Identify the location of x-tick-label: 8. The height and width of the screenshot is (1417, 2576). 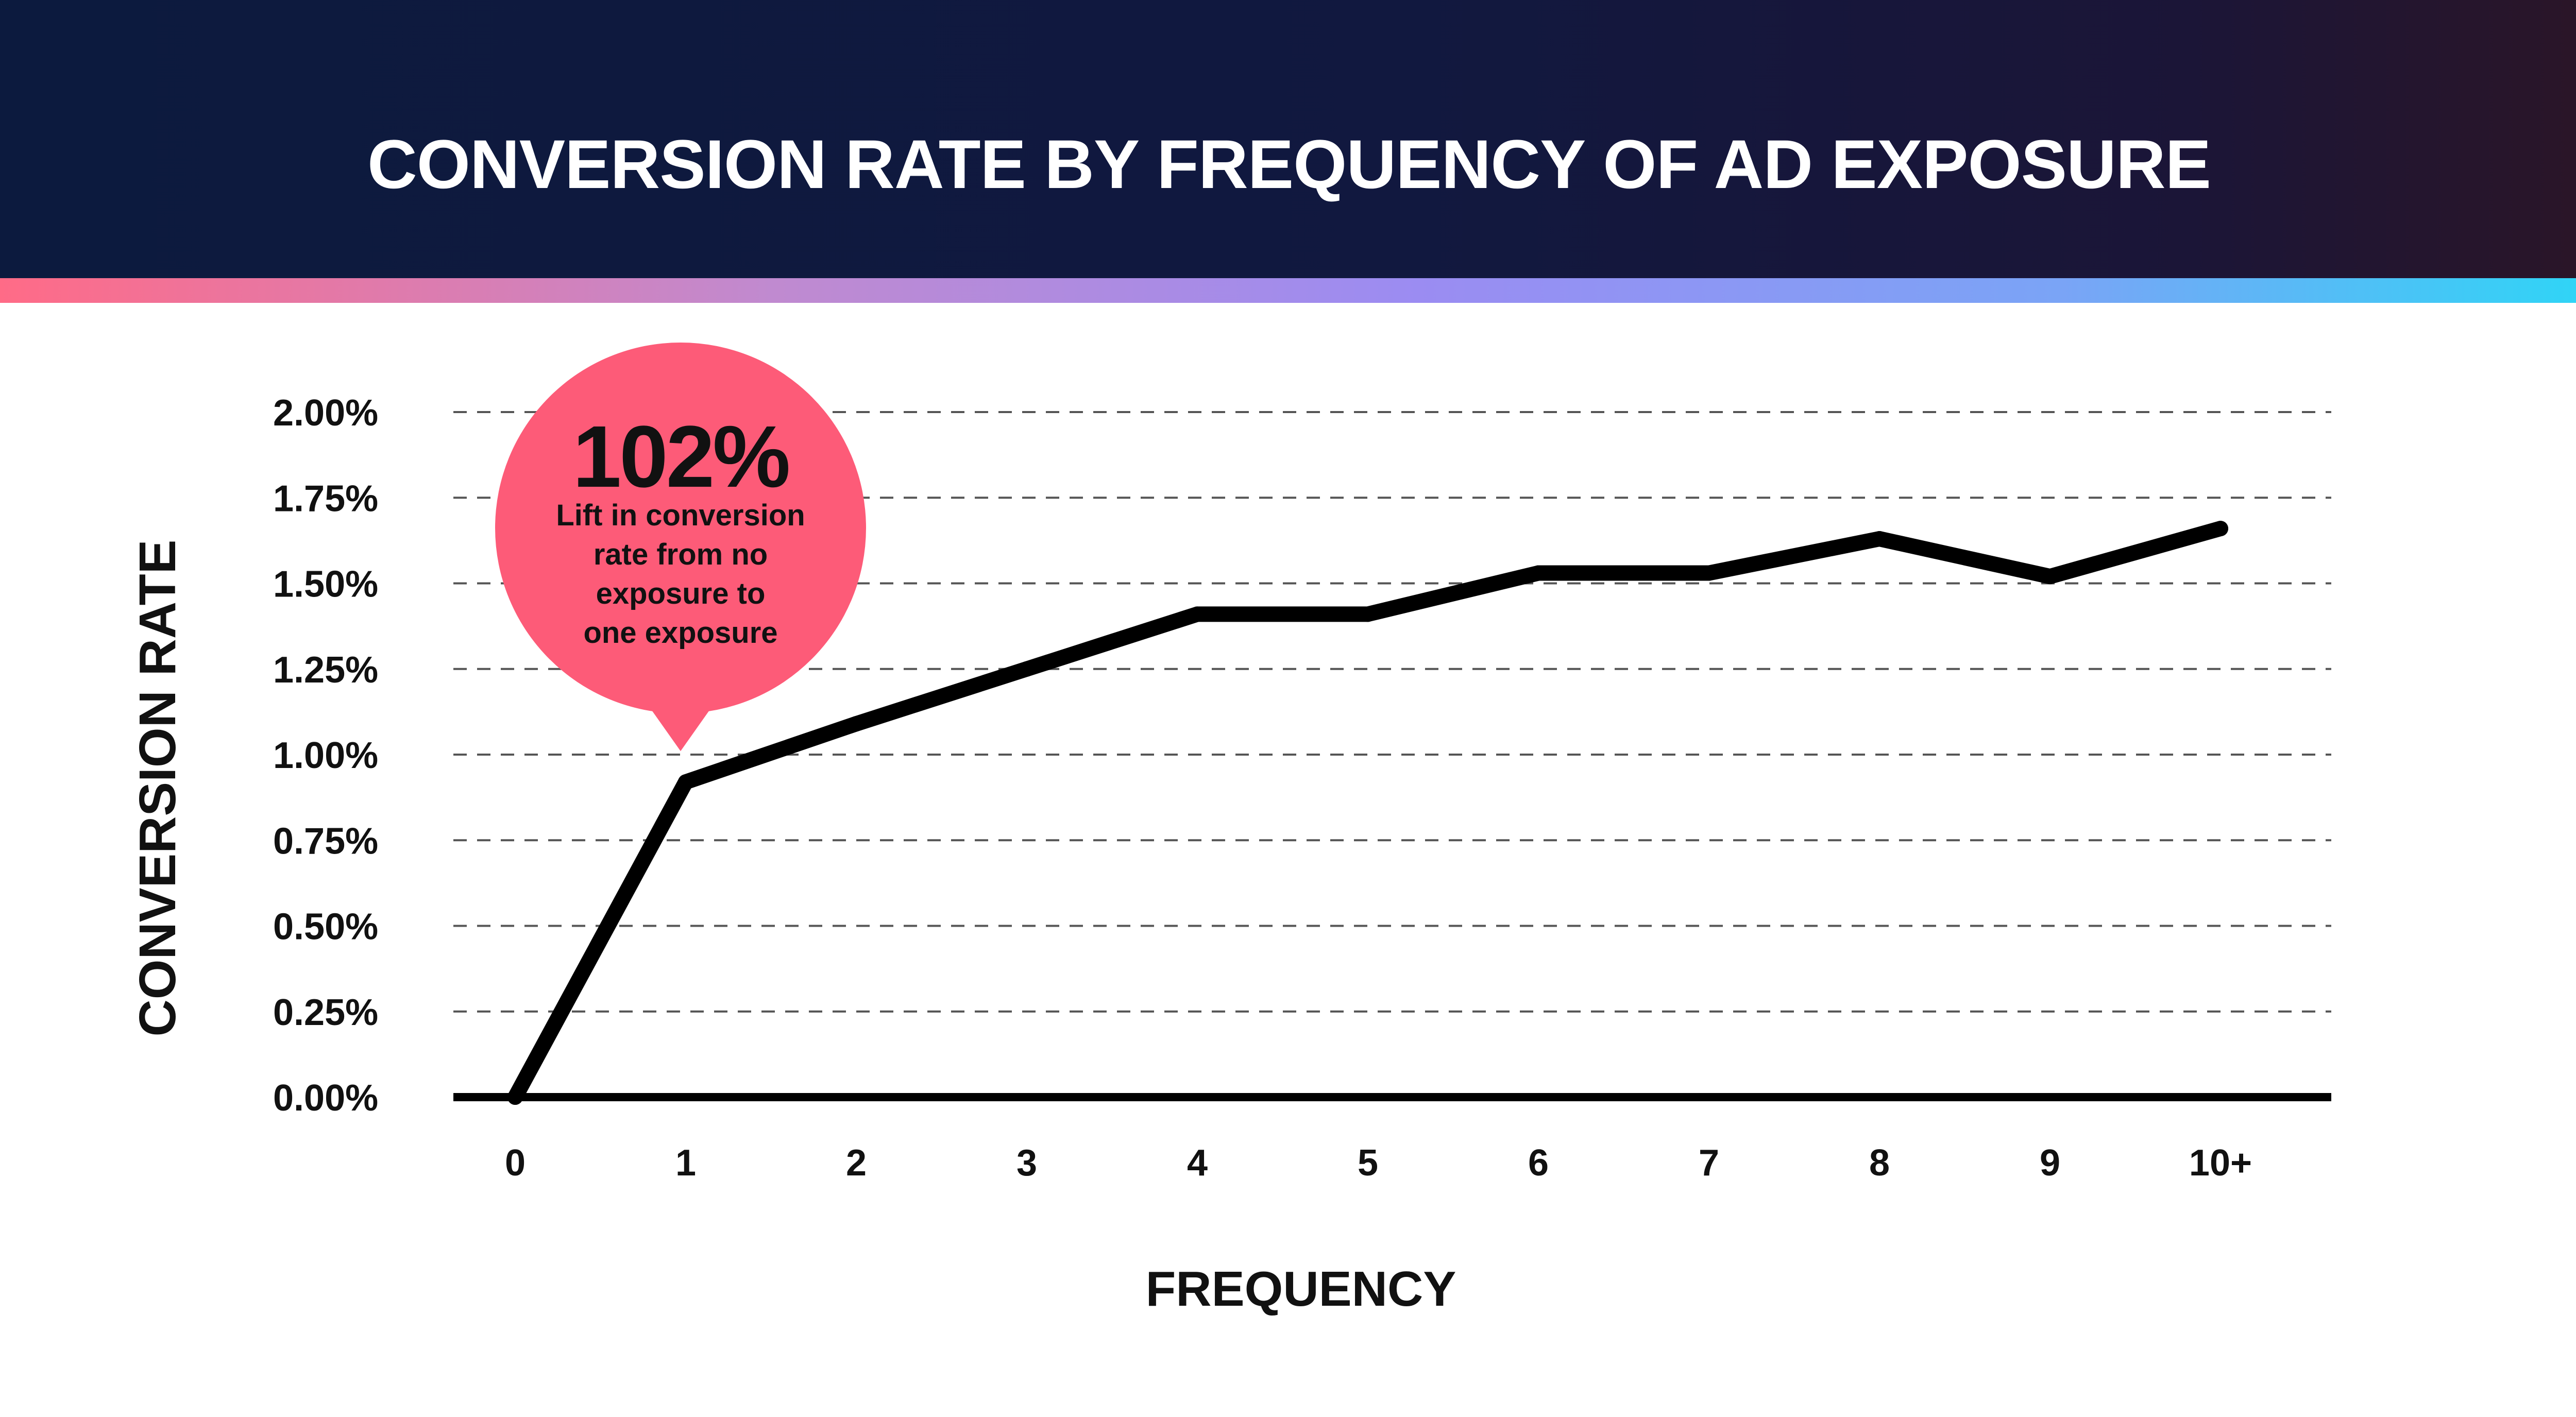
(1879, 1163).